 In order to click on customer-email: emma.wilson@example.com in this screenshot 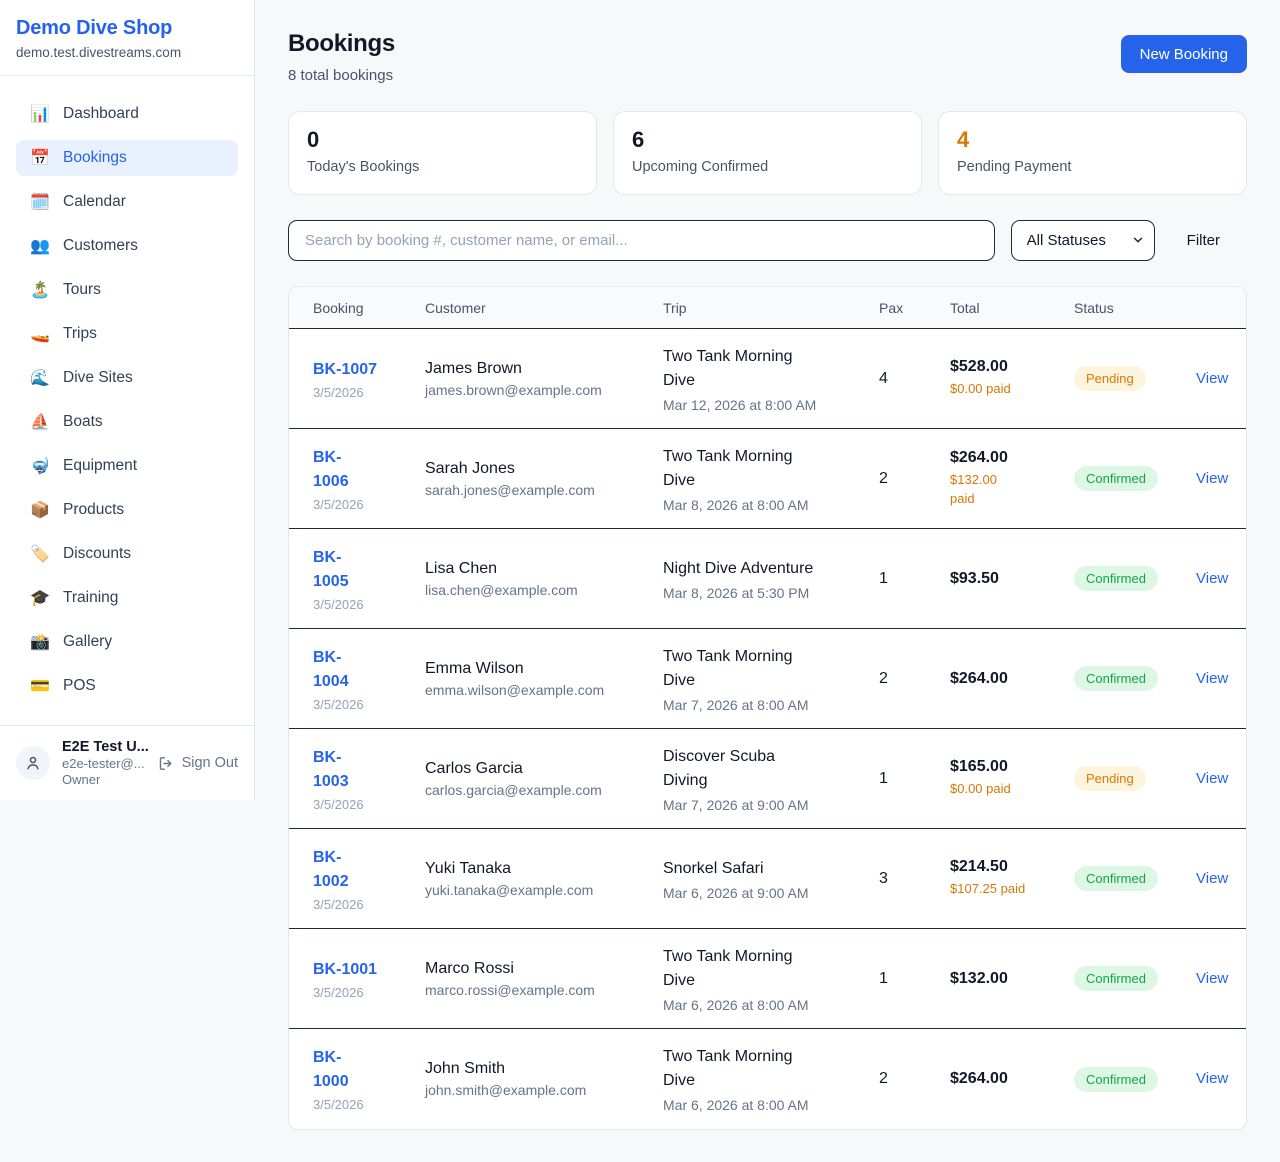, I will do `click(515, 689)`.